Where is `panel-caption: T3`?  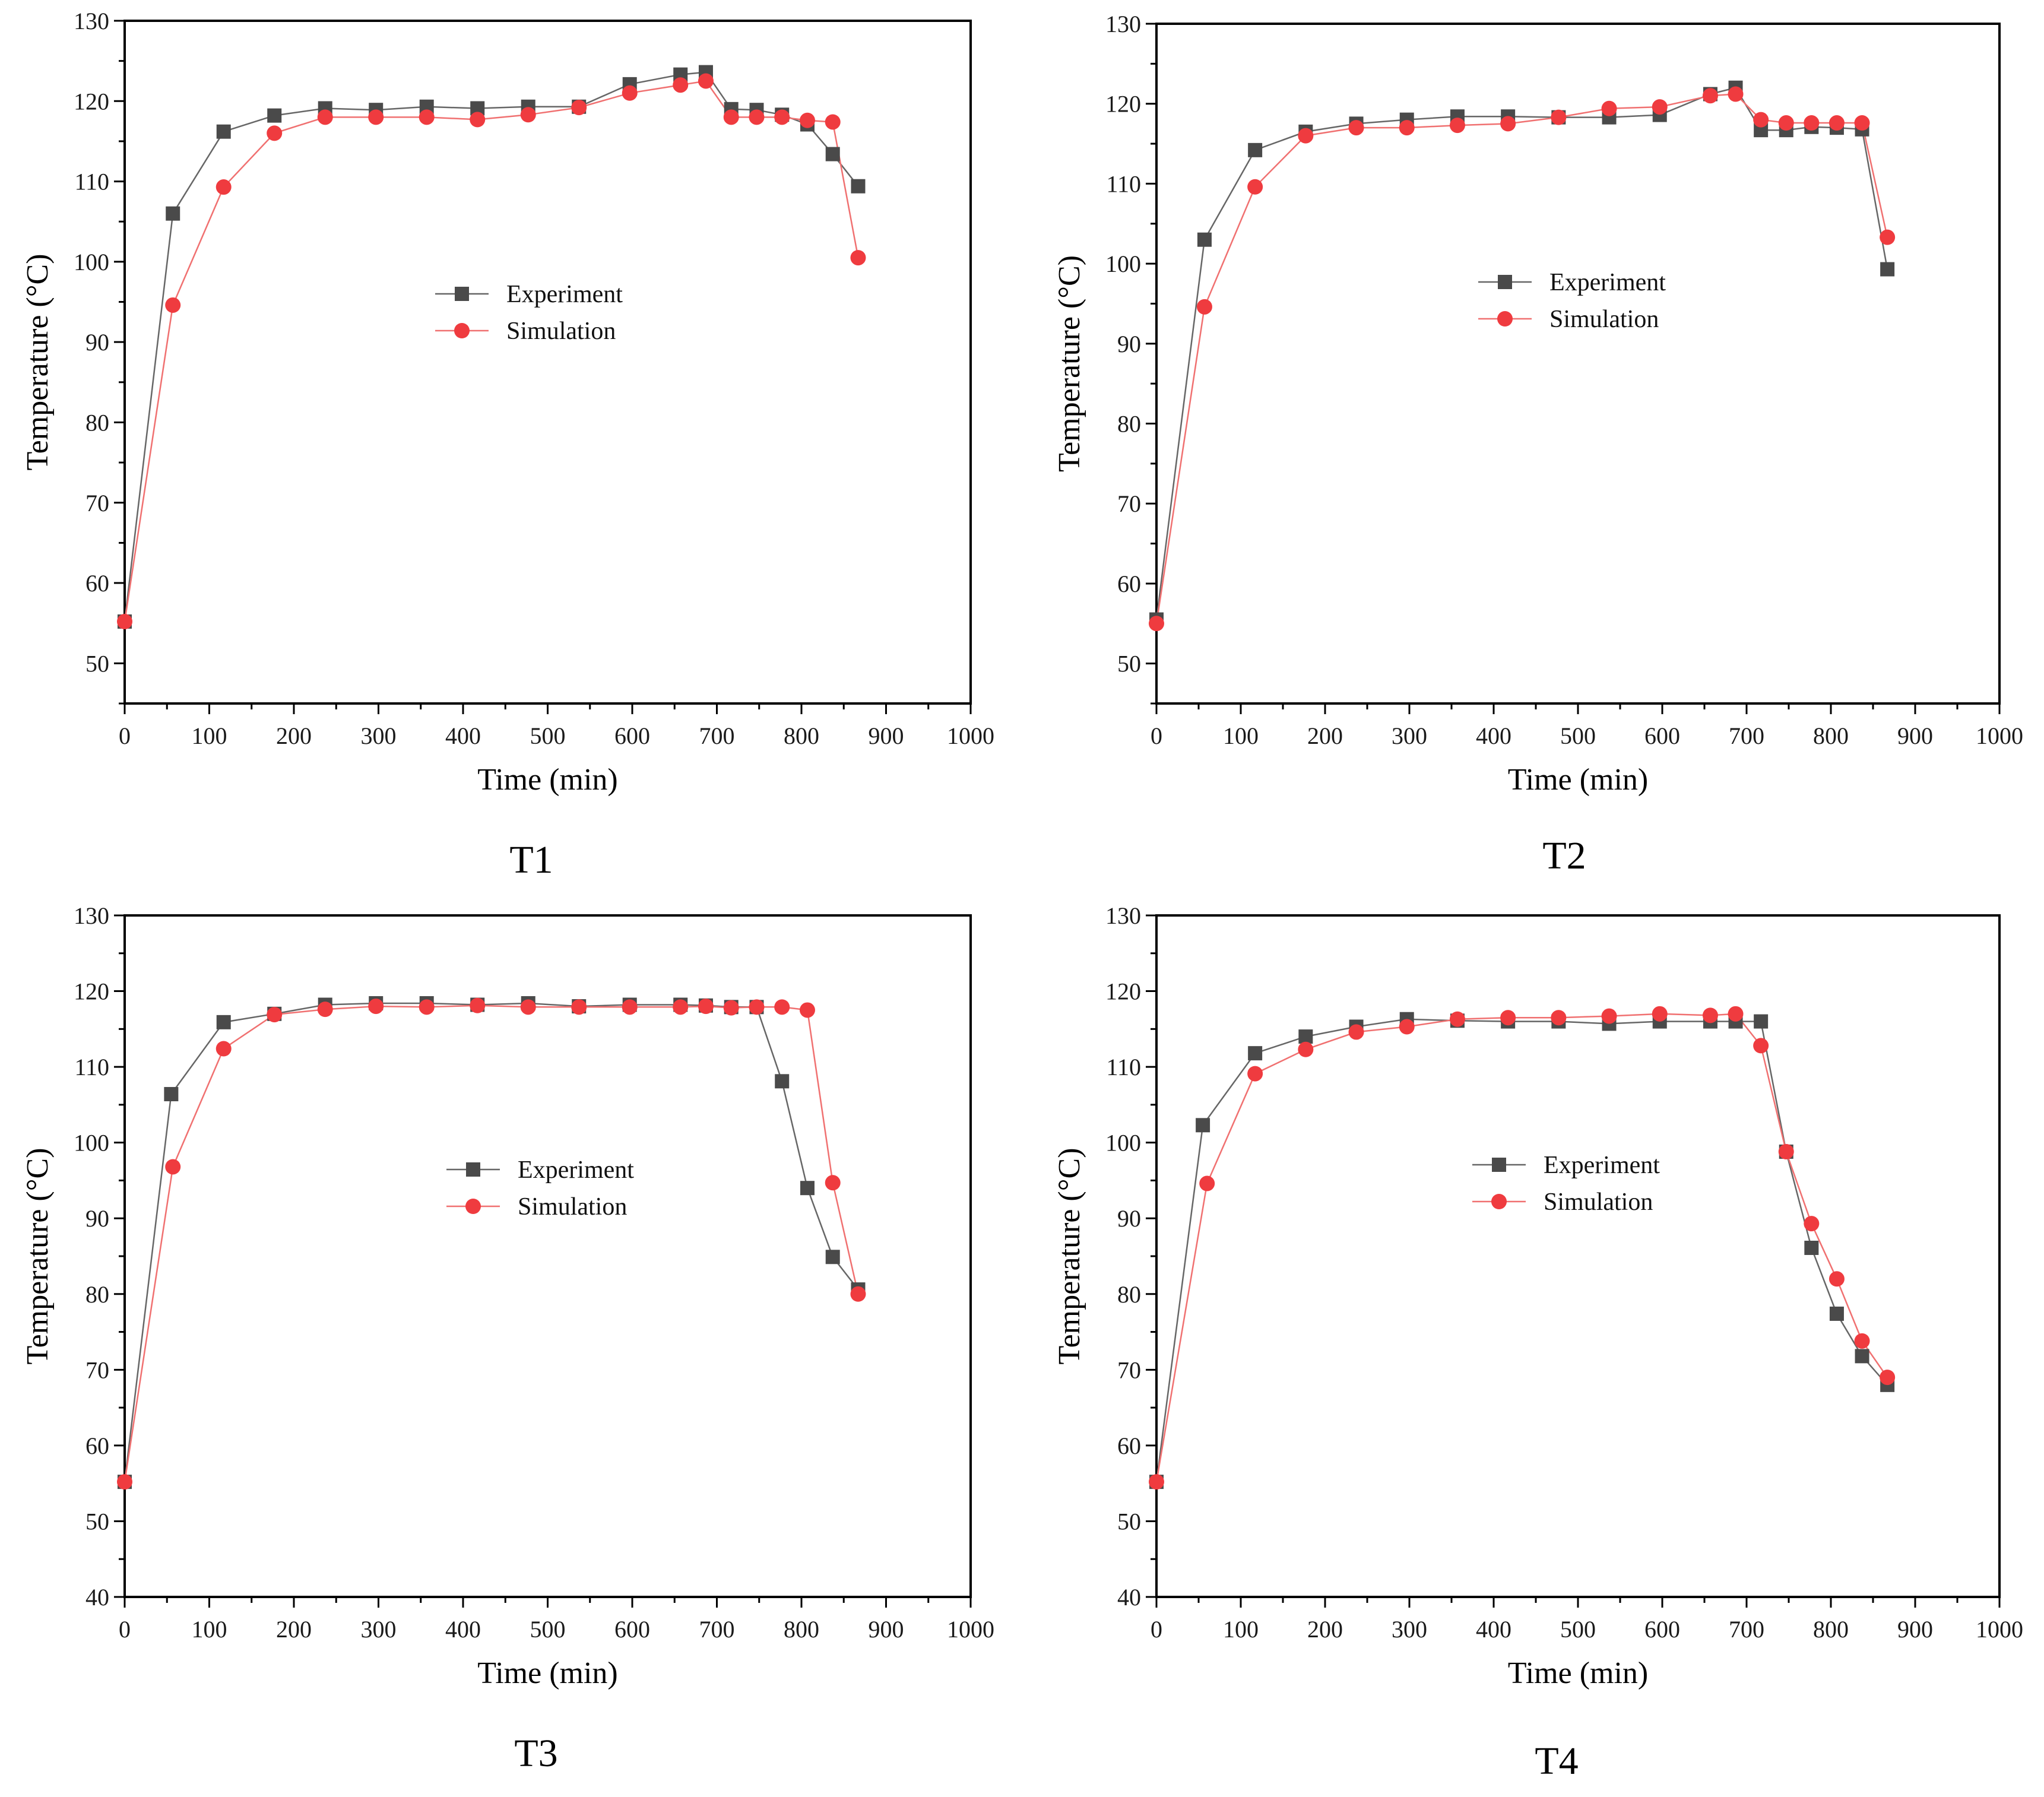
panel-caption: T3 is located at coordinates (535, 1753).